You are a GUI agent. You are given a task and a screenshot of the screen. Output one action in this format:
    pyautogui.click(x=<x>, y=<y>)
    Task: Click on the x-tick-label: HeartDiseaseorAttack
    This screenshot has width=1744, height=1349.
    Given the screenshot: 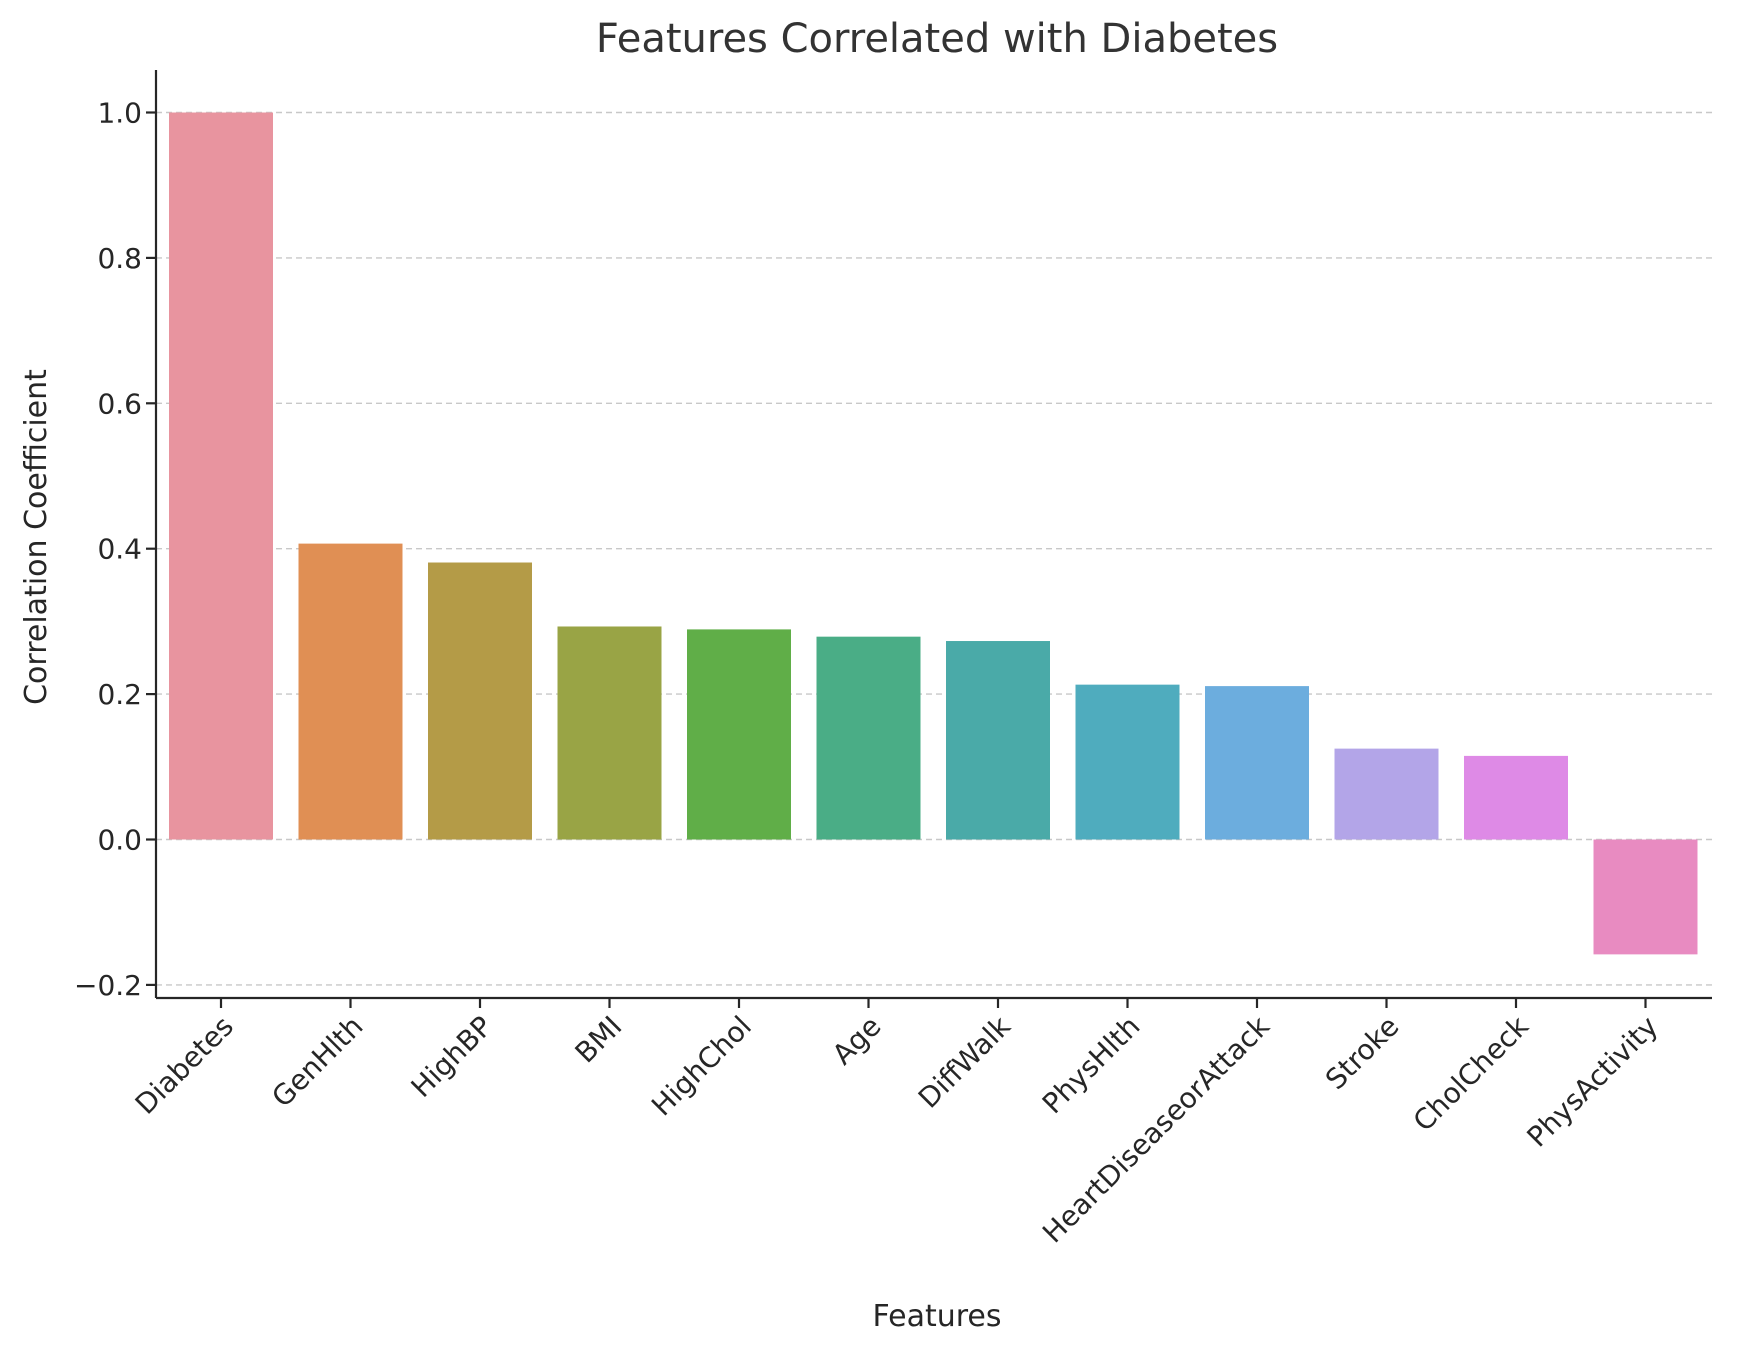 What is the action you would take?
    pyautogui.click(x=1156, y=1129)
    